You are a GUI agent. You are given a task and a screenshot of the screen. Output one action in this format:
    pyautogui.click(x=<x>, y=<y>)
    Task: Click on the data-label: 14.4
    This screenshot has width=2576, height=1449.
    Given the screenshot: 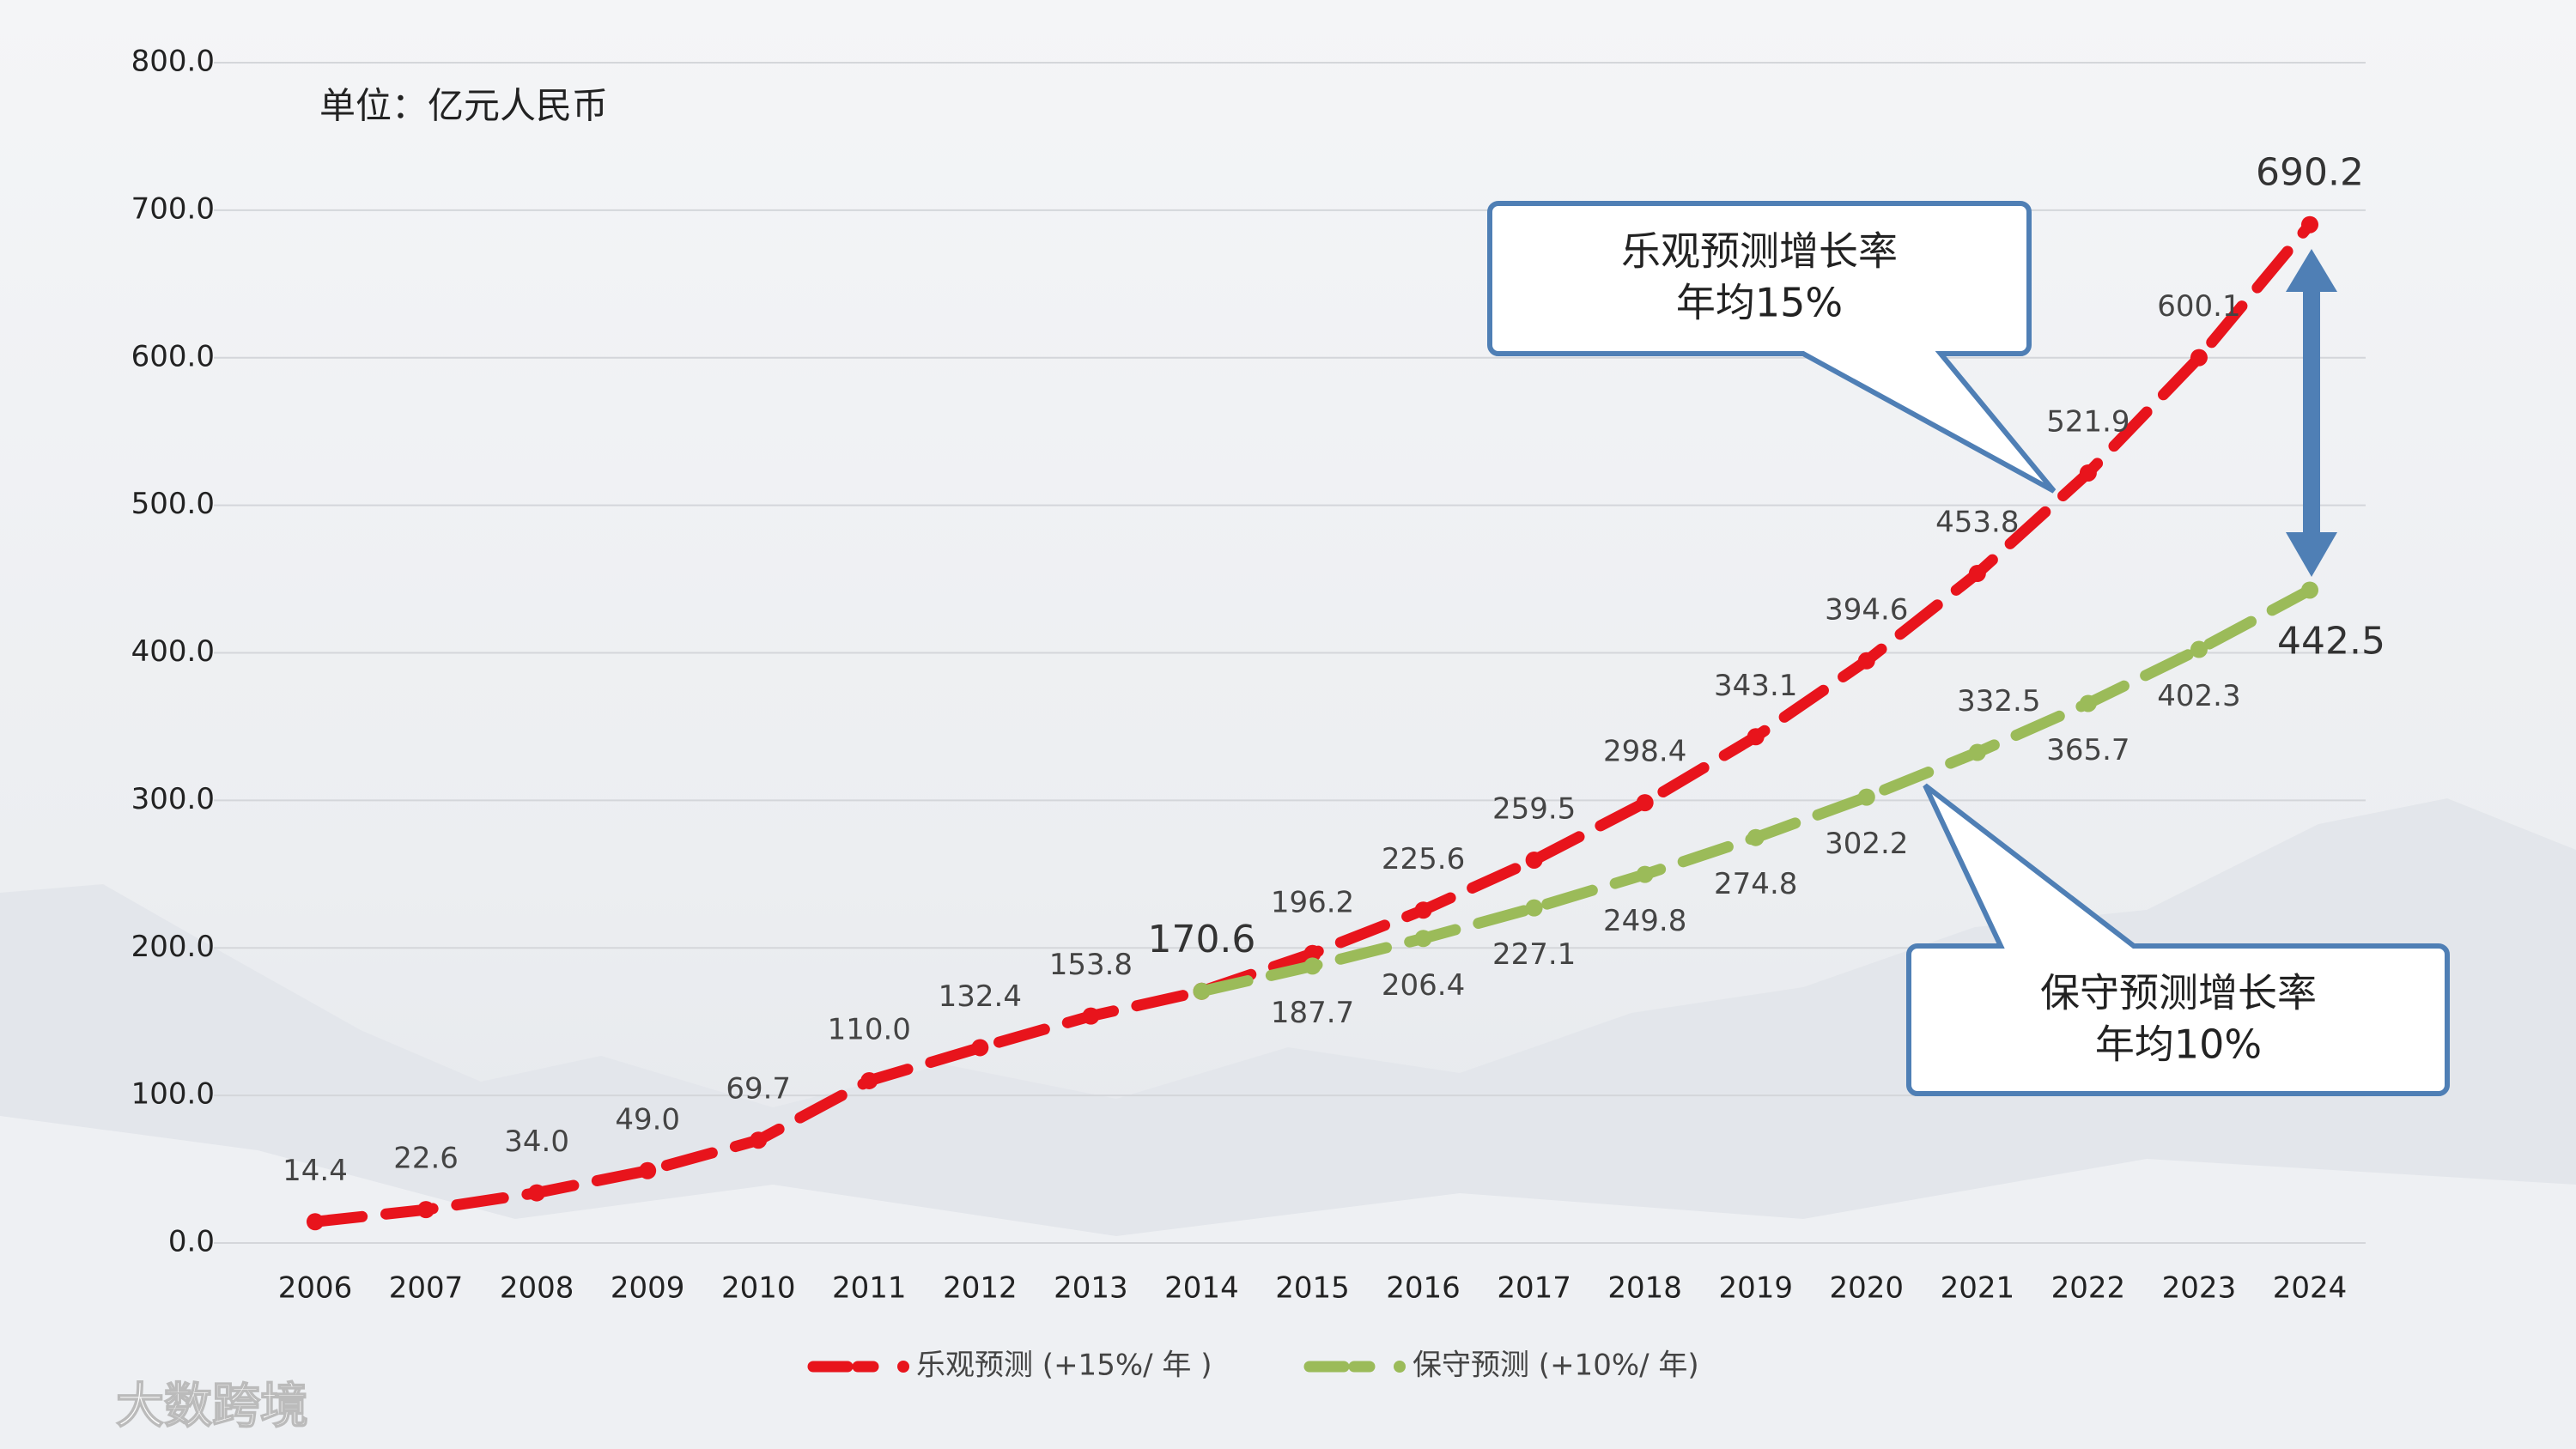 What is the action you would take?
    pyautogui.click(x=315, y=1171)
    